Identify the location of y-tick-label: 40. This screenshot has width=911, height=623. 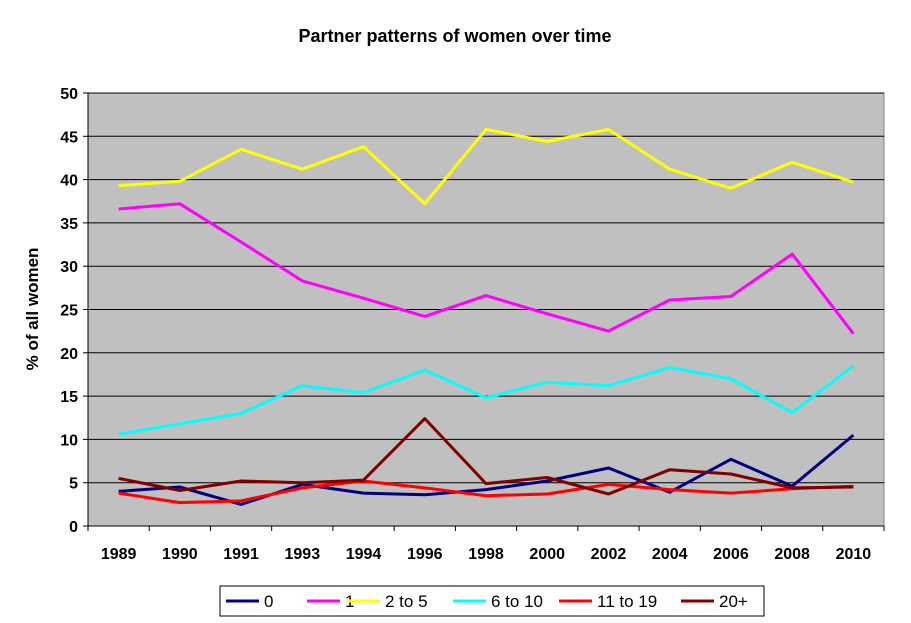
(69, 181).